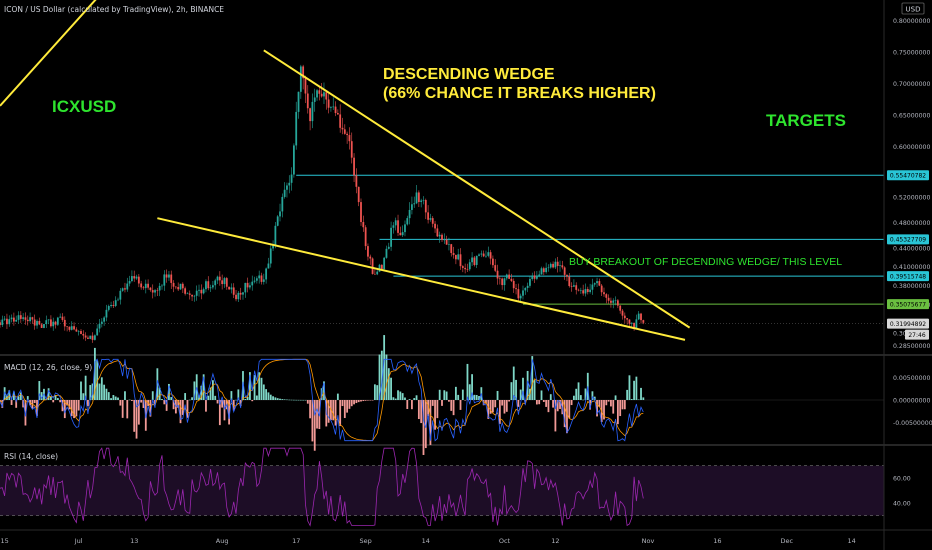 This screenshot has height=550, width=932. Describe the element at coordinates (908, 304) in the screenshot. I see `buy-level-badge` at that location.